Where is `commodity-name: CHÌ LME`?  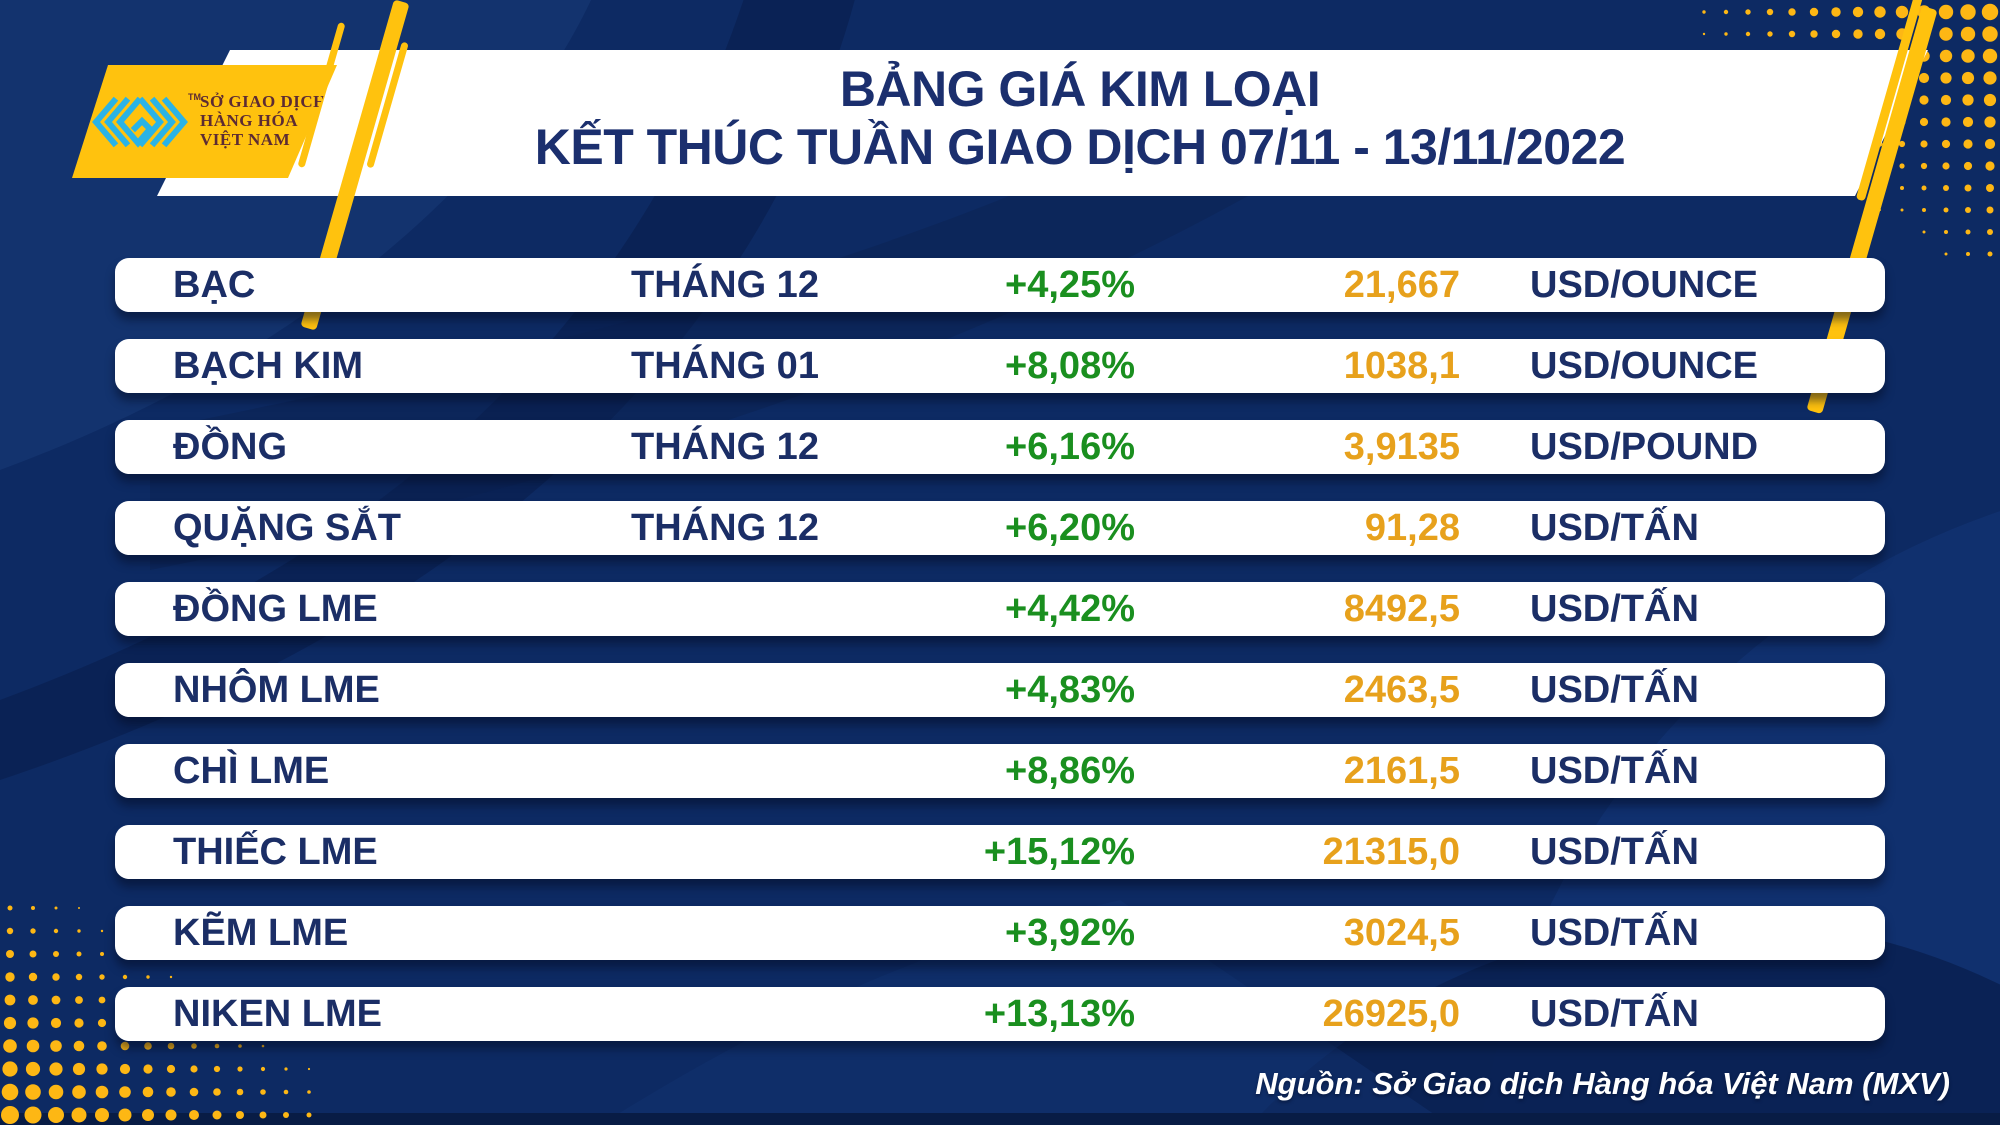
commodity-name: CHÌ LME is located at coordinates (251, 771).